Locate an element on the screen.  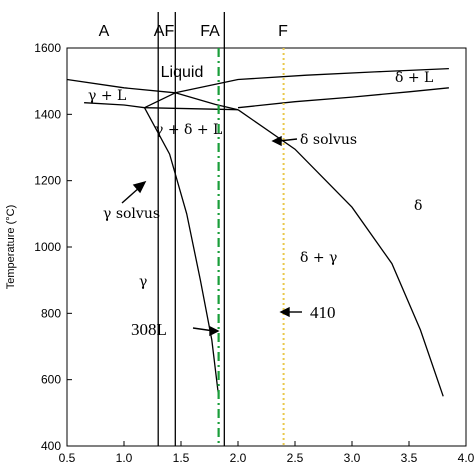
arrow-308l-head is located at coordinates (214, 331).